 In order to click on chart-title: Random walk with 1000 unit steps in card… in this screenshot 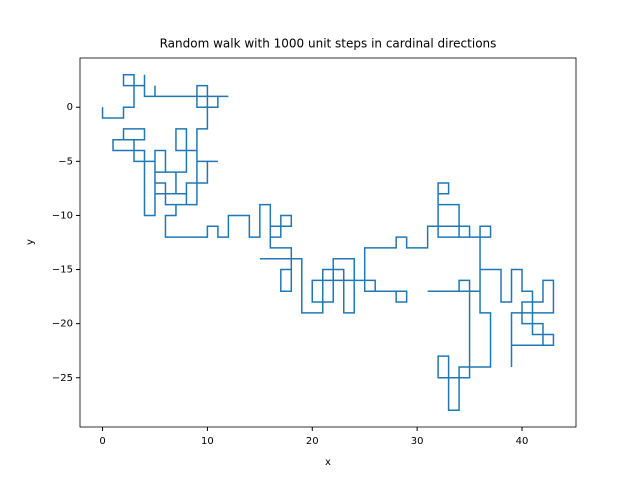, I will do `click(328, 44)`.